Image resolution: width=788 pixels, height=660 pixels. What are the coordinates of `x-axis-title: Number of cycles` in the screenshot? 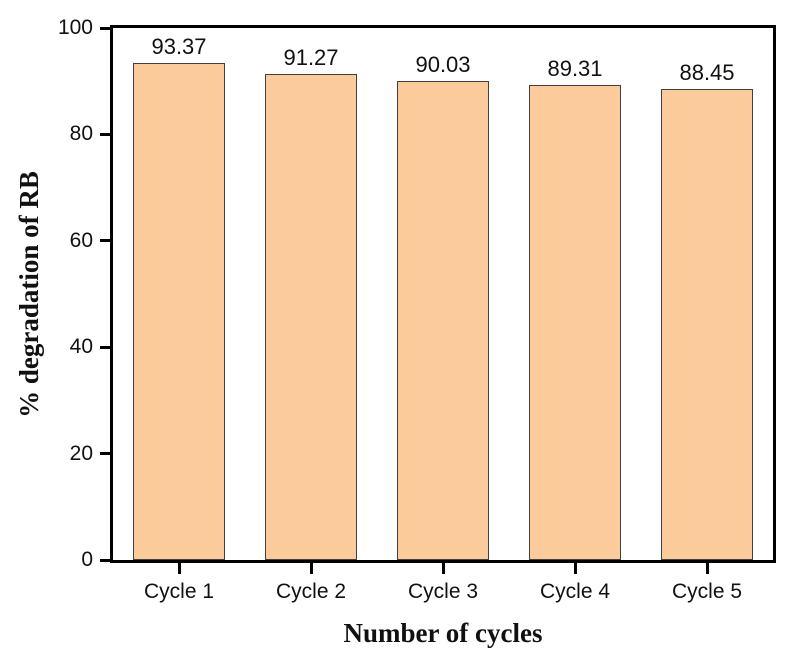 It's located at (443, 633).